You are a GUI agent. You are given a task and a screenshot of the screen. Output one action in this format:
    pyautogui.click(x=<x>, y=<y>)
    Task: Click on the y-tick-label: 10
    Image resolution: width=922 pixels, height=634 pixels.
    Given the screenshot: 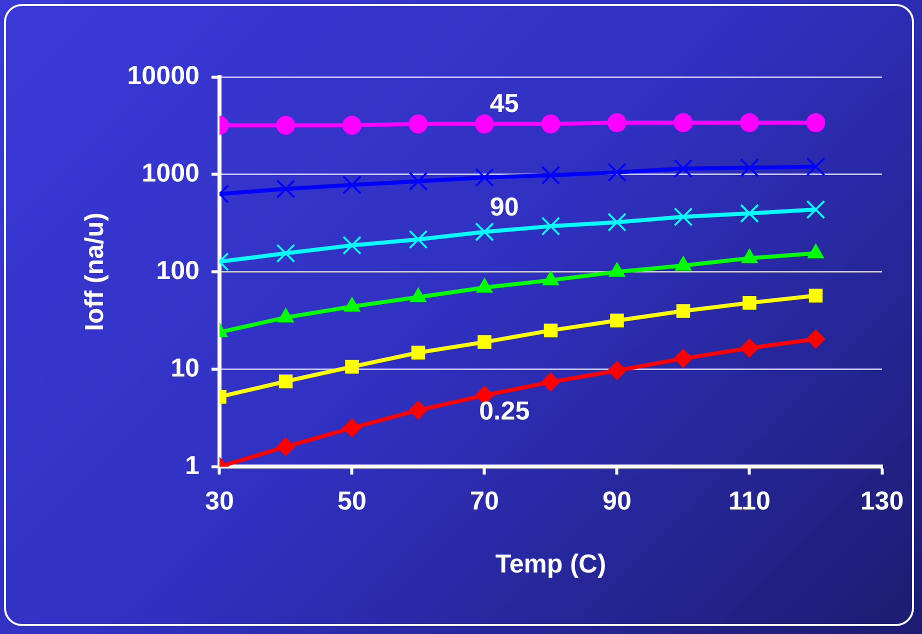 What is the action you would take?
    pyautogui.click(x=185, y=367)
    